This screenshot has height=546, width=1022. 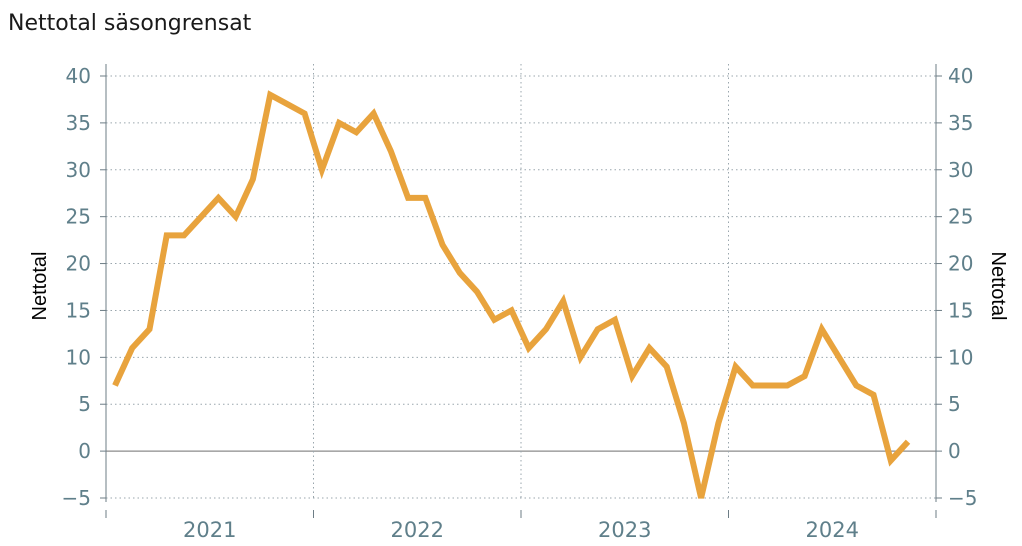 What do you see at coordinates (954, 404) in the screenshot?
I see `y-tick-label-right: 5` at bounding box center [954, 404].